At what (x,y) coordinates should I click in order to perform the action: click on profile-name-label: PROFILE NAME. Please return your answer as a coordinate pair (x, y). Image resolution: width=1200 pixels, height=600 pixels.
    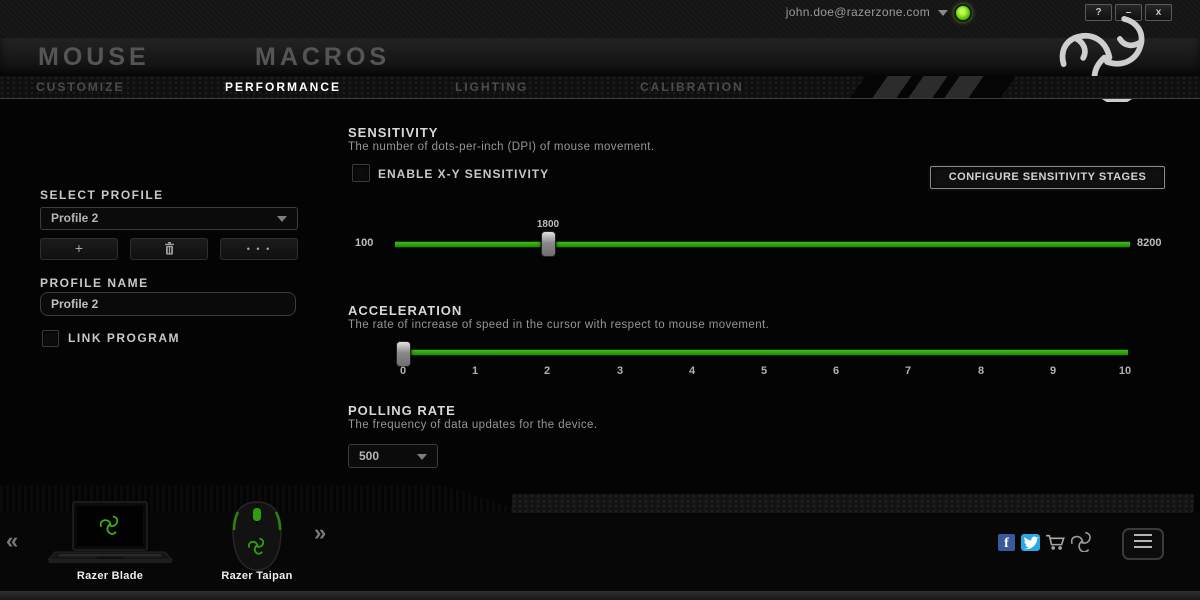
    Looking at the image, I should click on (94, 283).